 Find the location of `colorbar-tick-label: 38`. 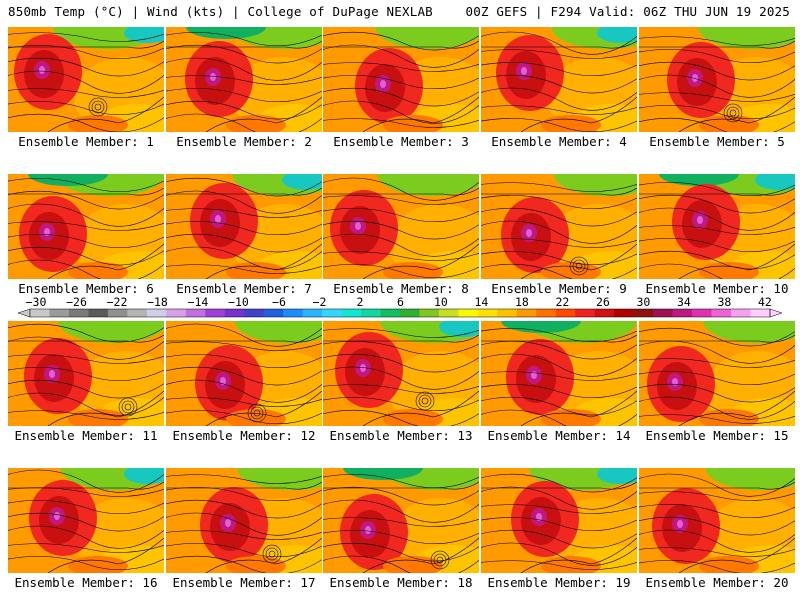

colorbar-tick-label: 38 is located at coordinates (724, 302).